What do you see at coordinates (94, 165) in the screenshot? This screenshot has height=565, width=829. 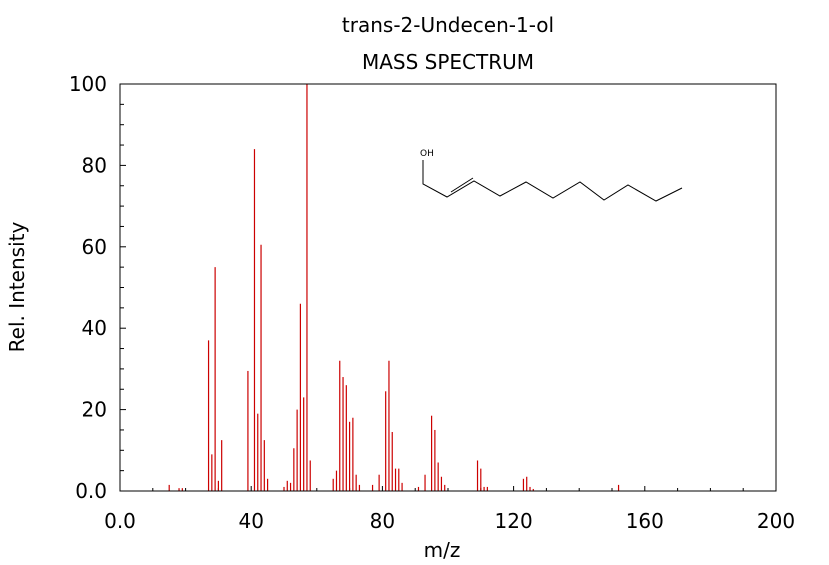 I see `y-tick-label: 80` at bounding box center [94, 165].